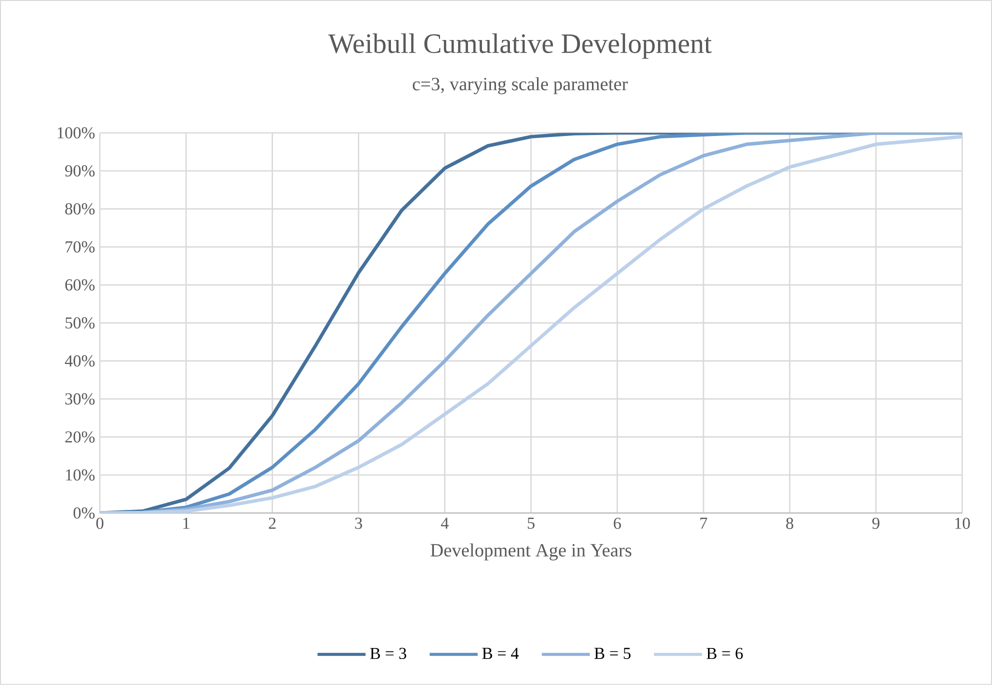  What do you see at coordinates (272, 523) in the screenshot?
I see `x-tick-label: 2` at bounding box center [272, 523].